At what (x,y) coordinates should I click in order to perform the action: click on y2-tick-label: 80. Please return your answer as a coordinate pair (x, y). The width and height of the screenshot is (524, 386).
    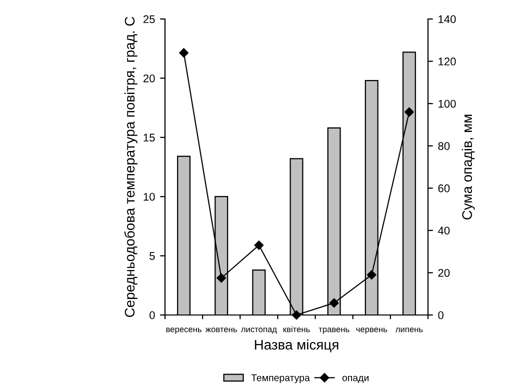
    Looking at the image, I should click on (444, 146).